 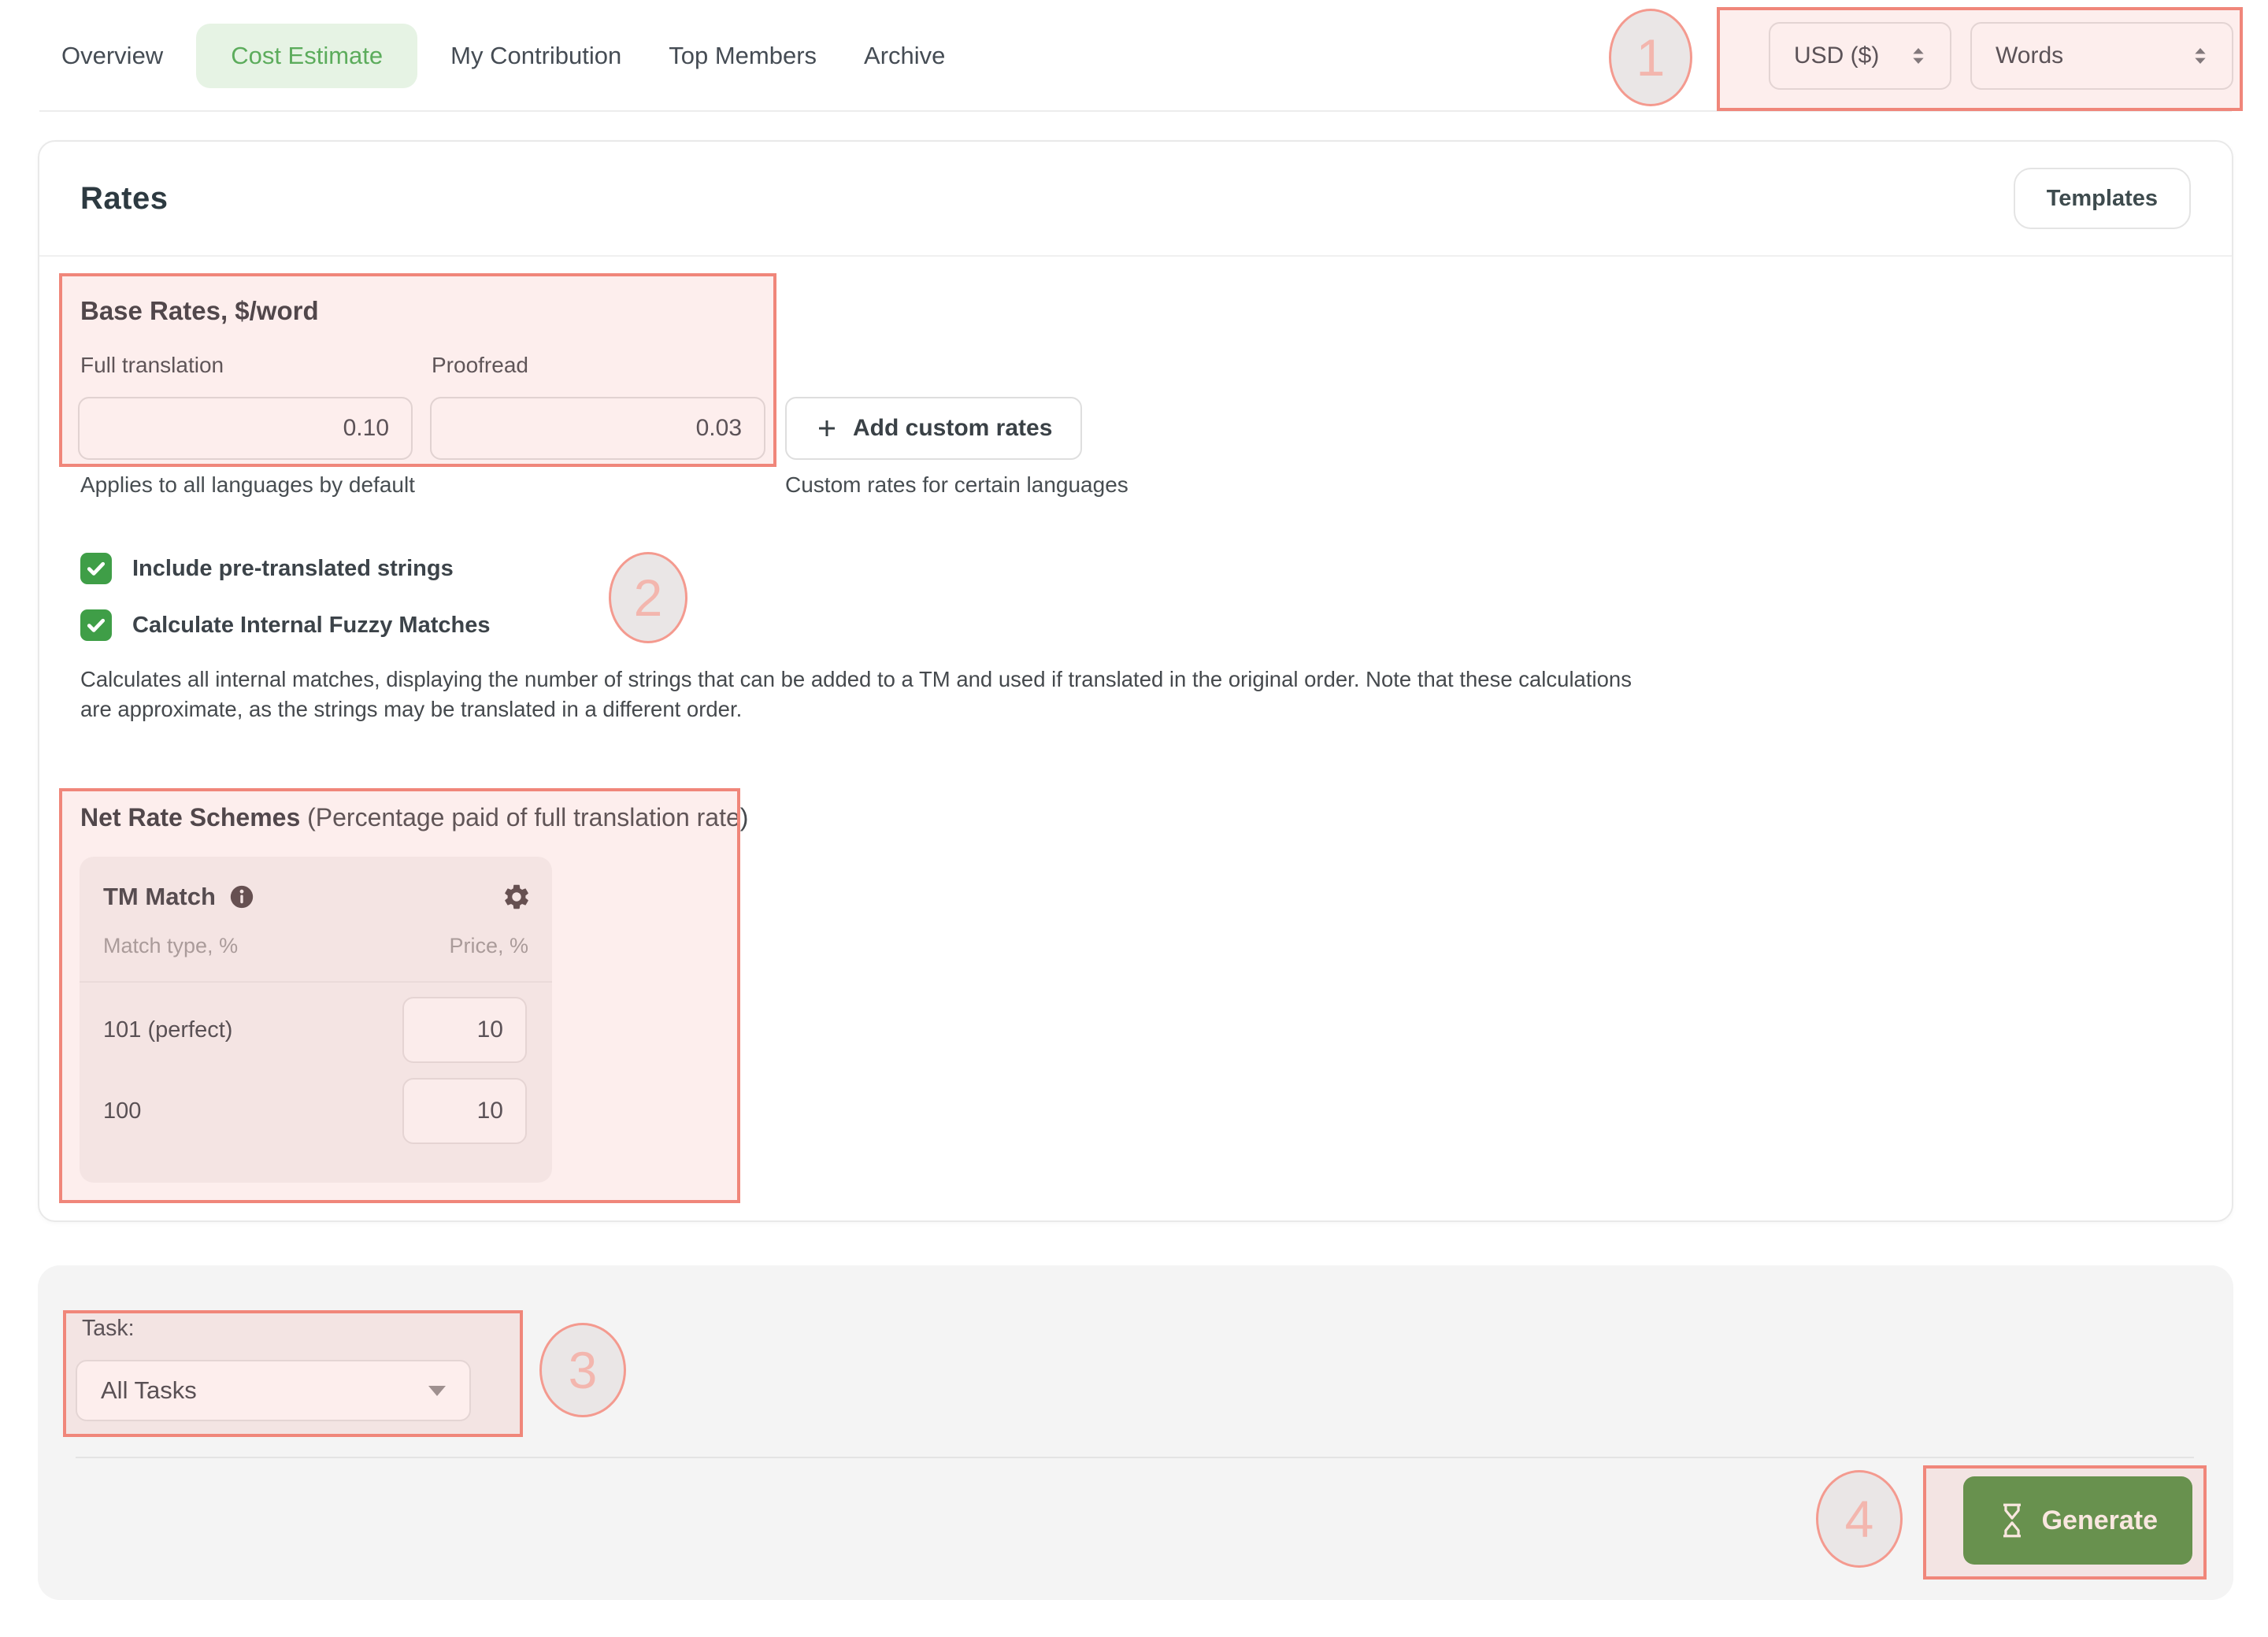 I want to click on tm-match-title: TM Match, so click(x=159, y=896).